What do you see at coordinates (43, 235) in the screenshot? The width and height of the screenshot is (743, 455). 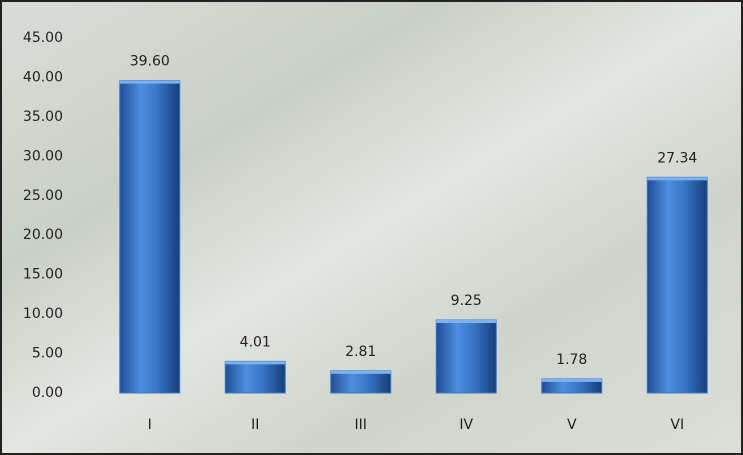 I see `y-tick-label: 20.00` at bounding box center [43, 235].